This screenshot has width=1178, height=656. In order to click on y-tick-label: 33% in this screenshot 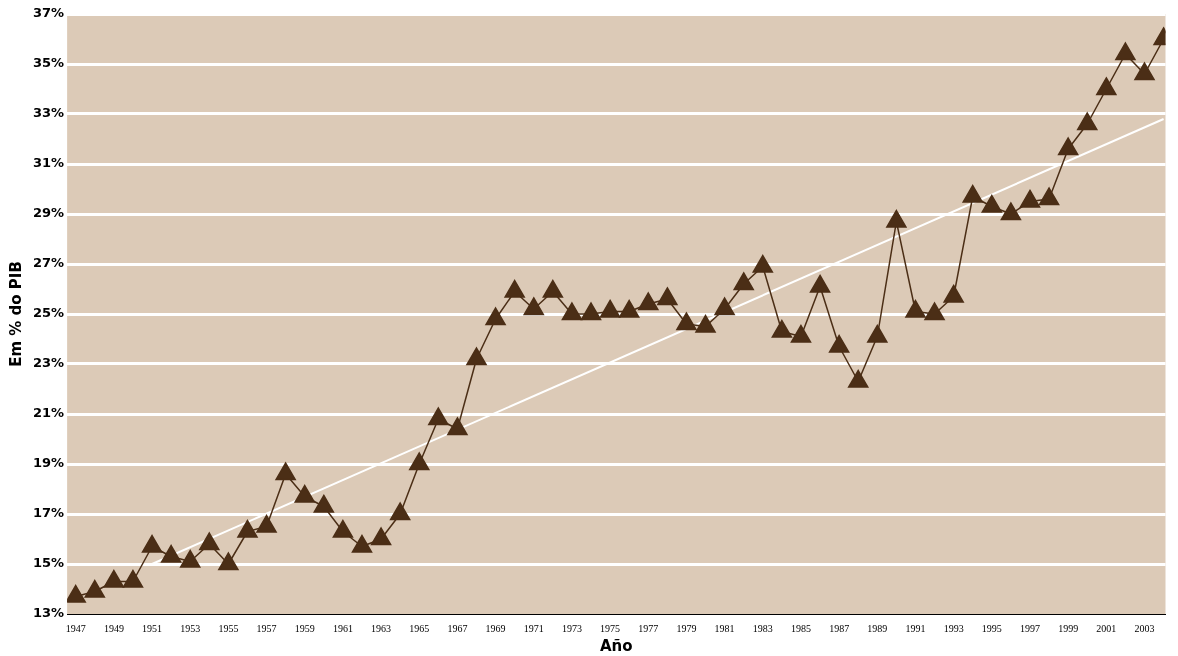, I will do `click(48, 113)`.